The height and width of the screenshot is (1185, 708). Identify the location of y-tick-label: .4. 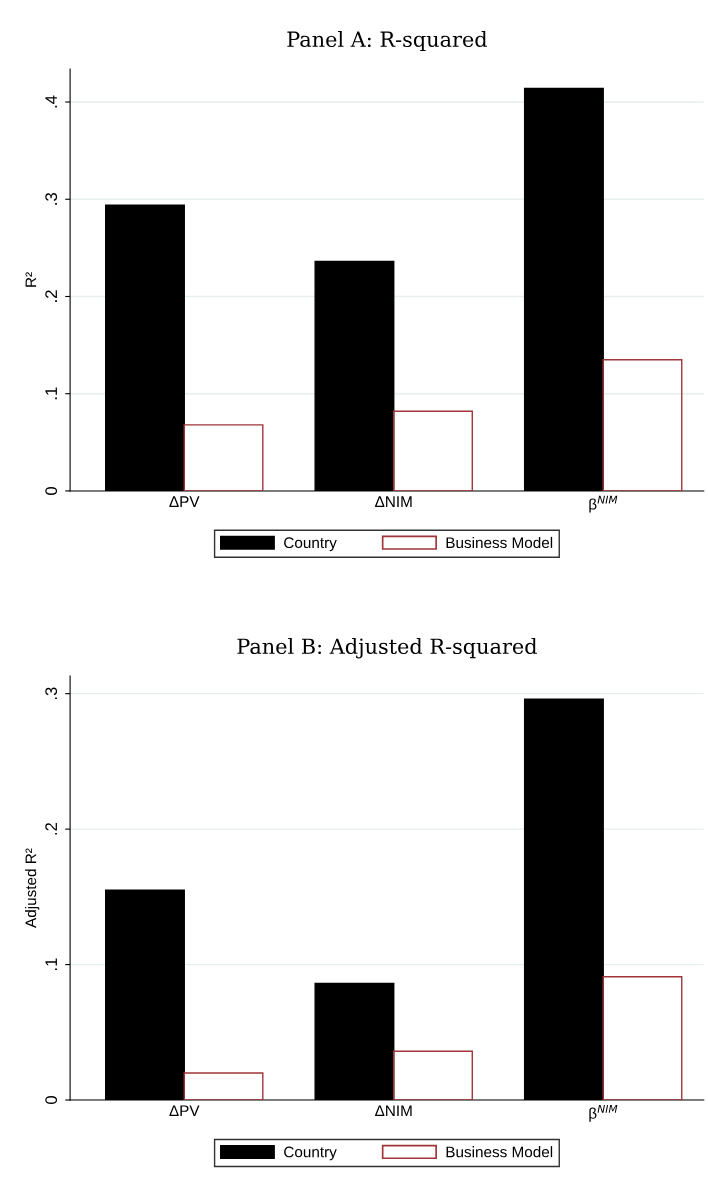
(51, 101).